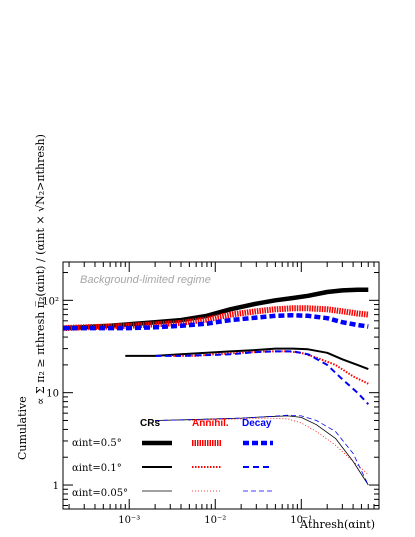 Image resolution: width=415 pixels, height=537 pixels. What do you see at coordinates (215, 520) in the screenshot?
I see `x-tick-label: 10⁻²` at bounding box center [215, 520].